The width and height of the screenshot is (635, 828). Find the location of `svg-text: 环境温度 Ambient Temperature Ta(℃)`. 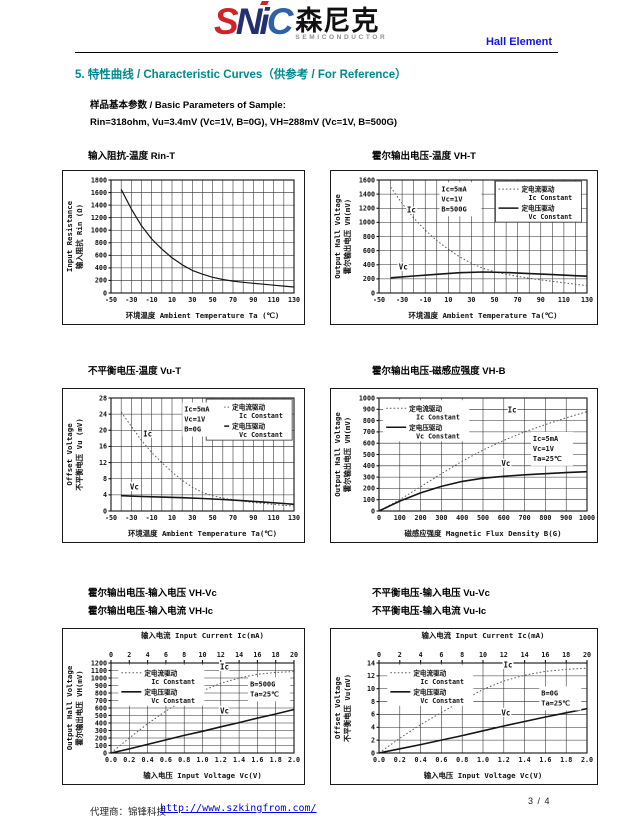

svg-text: 环境温度 Ambient Temperature Ta(℃) is located at coordinates (202, 533).